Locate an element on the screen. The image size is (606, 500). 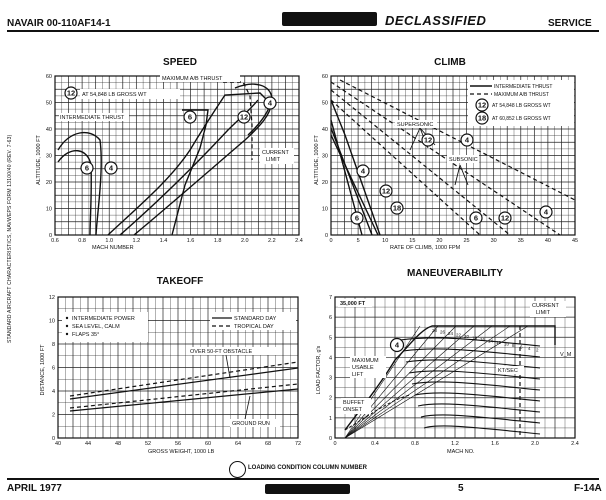
maneuver-xtick: 0.8 is located at coordinates (415, 444).